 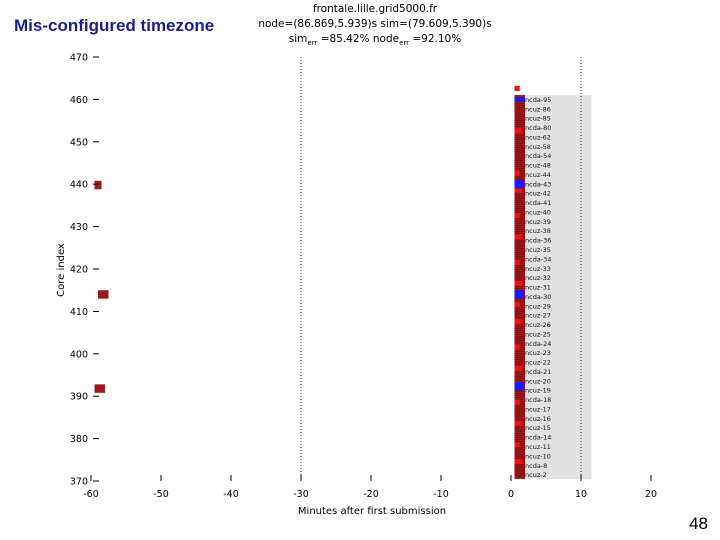 I want to click on x-tick-label: -20, so click(x=371, y=494).